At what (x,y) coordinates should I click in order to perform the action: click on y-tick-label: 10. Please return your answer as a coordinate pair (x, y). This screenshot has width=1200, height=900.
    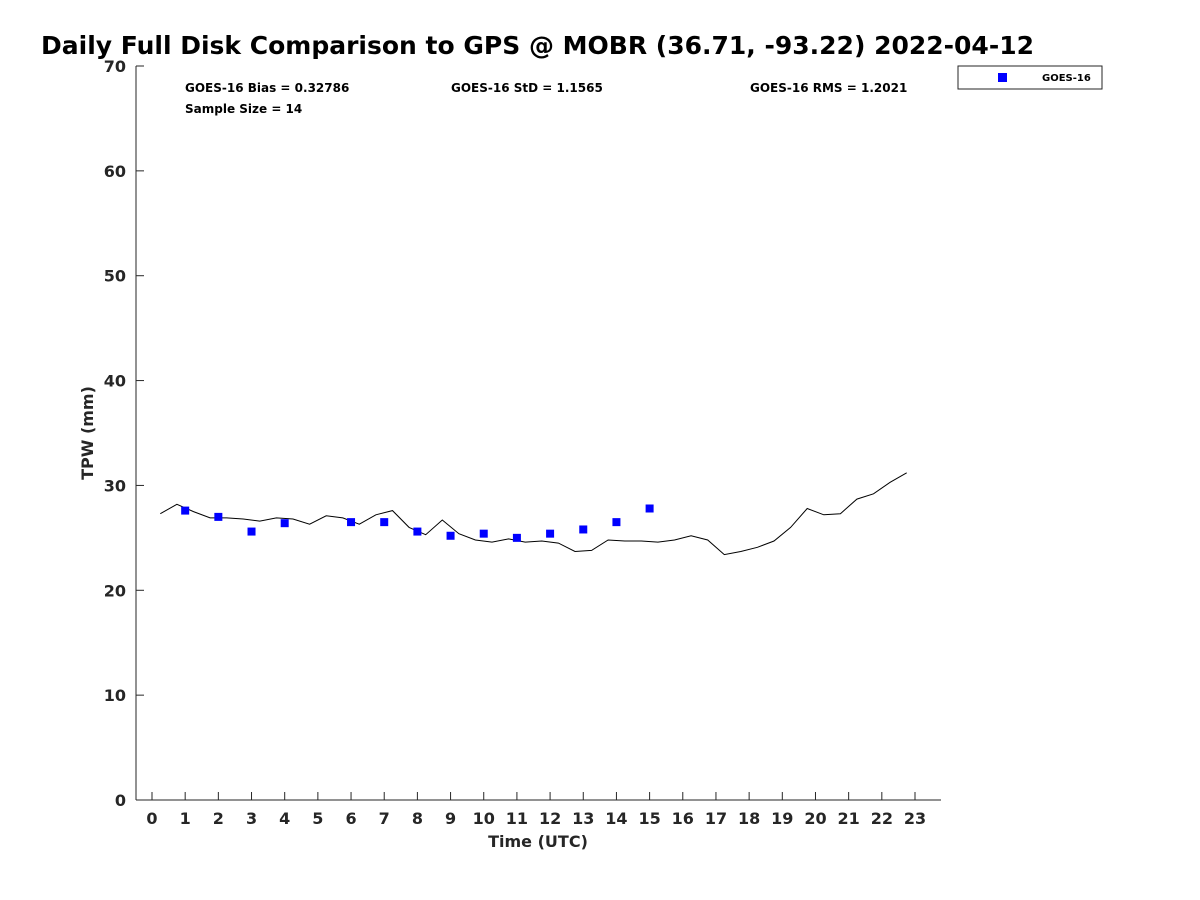
    Looking at the image, I should click on (115, 695).